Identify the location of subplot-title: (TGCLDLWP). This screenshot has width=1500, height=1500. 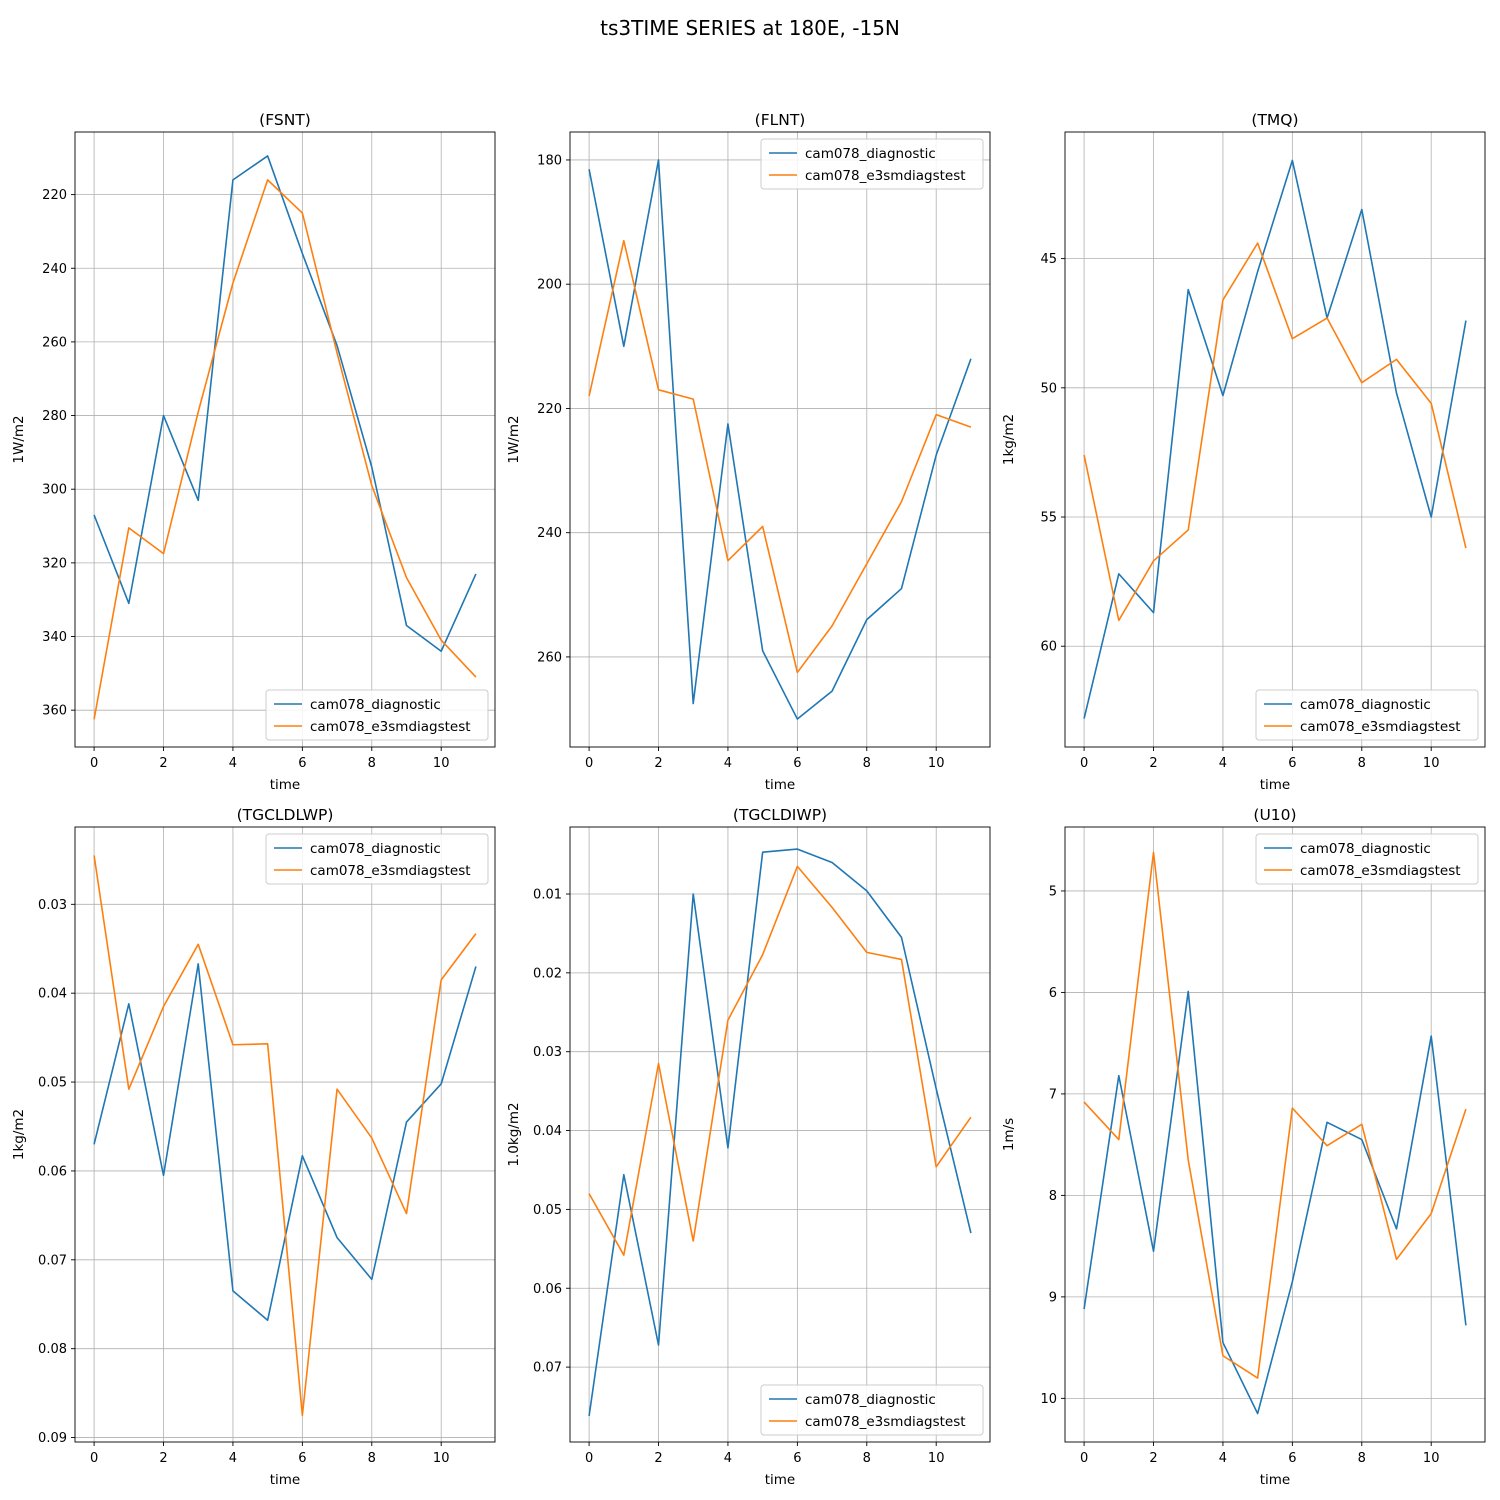
(285, 815).